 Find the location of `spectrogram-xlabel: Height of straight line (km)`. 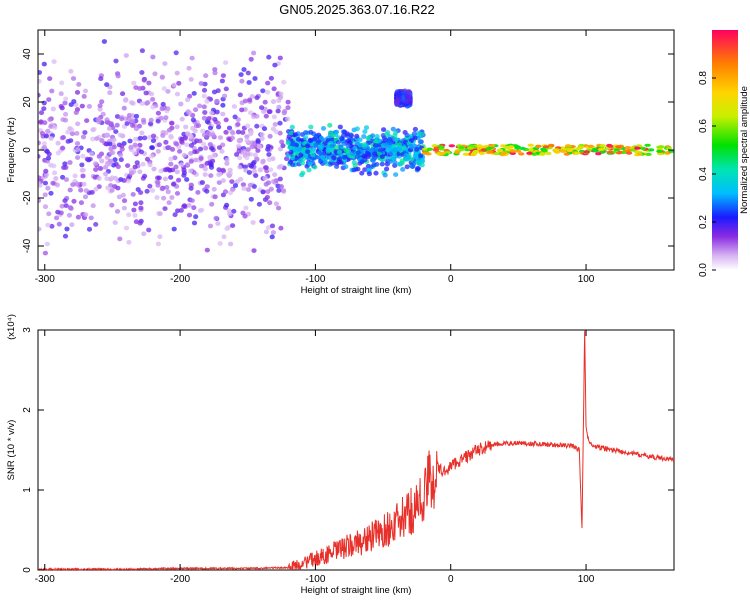

spectrogram-xlabel: Height of straight line (km) is located at coordinates (356, 290).